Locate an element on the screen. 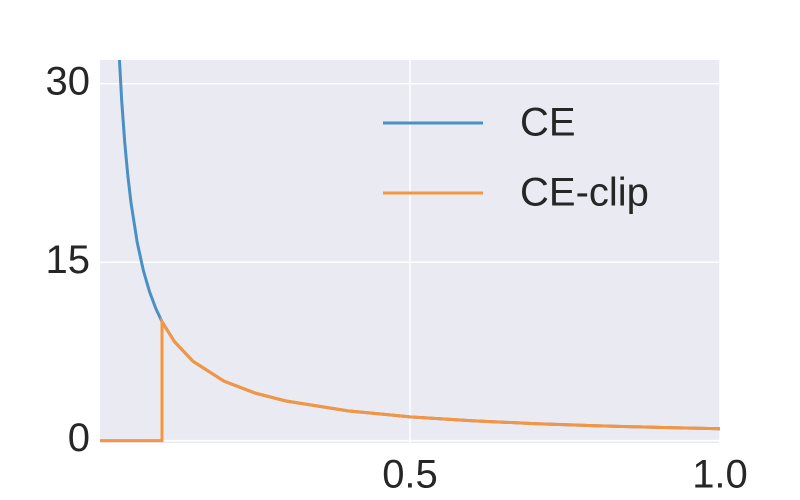 This screenshot has width=800, height=500. legend-label: CE is located at coordinates (548, 123).